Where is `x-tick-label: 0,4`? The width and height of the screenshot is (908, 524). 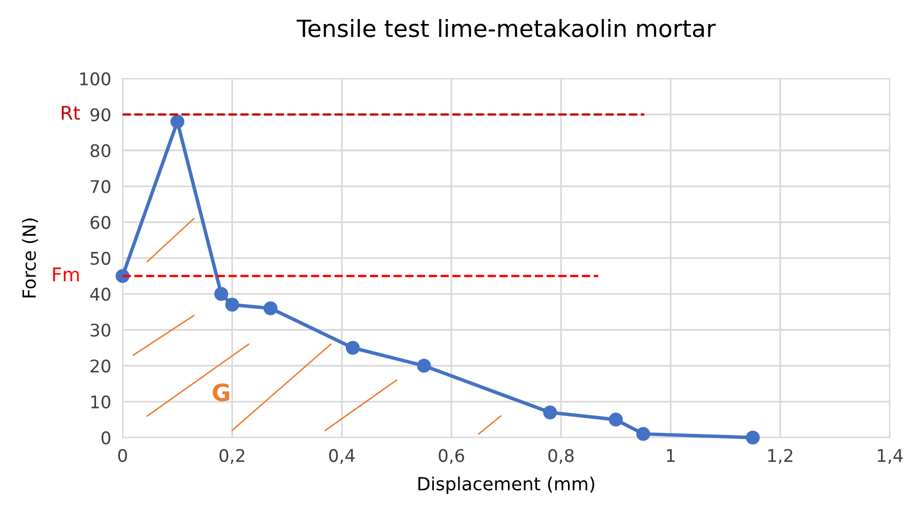 x-tick-label: 0,4 is located at coordinates (342, 456).